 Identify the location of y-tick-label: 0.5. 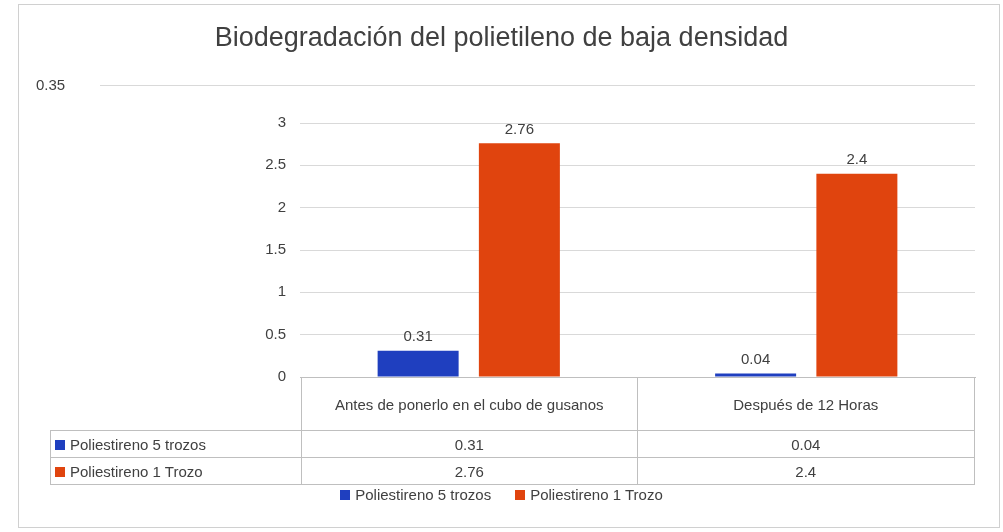
(275, 333).